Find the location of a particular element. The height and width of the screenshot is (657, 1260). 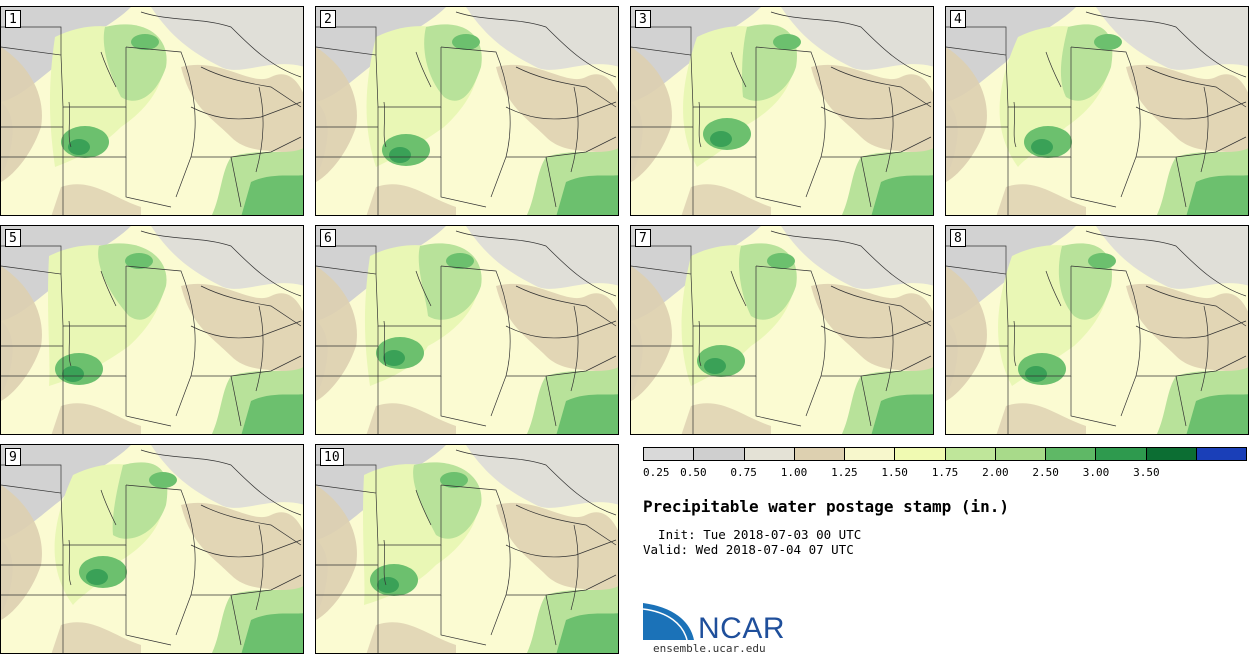

ensemble-member-map: 2 is located at coordinates (467, 111).